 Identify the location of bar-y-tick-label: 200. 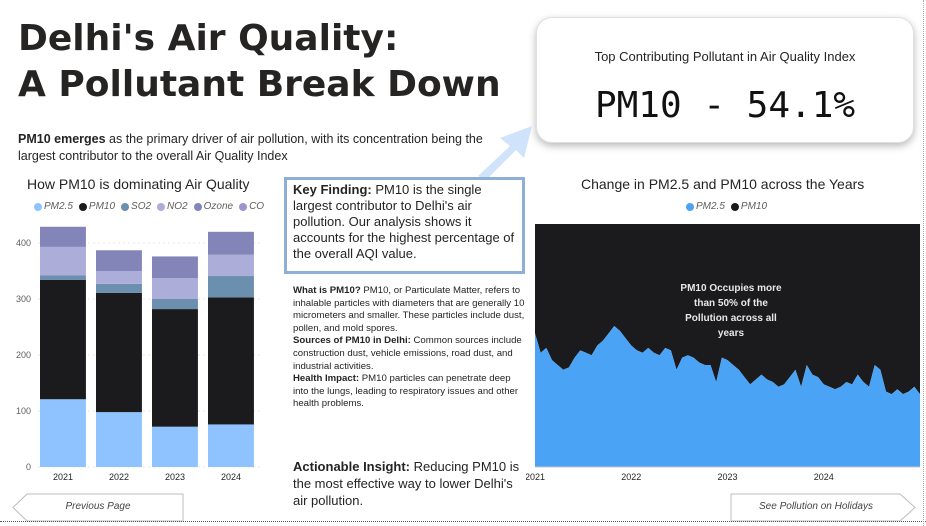
(23, 355).